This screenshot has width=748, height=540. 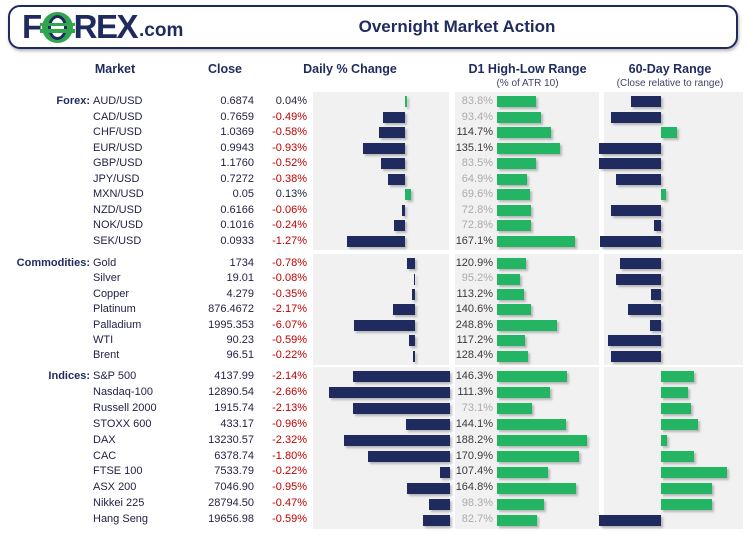 What do you see at coordinates (118, 101) in the screenshot?
I see `market-name: AUD/USD` at bounding box center [118, 101].